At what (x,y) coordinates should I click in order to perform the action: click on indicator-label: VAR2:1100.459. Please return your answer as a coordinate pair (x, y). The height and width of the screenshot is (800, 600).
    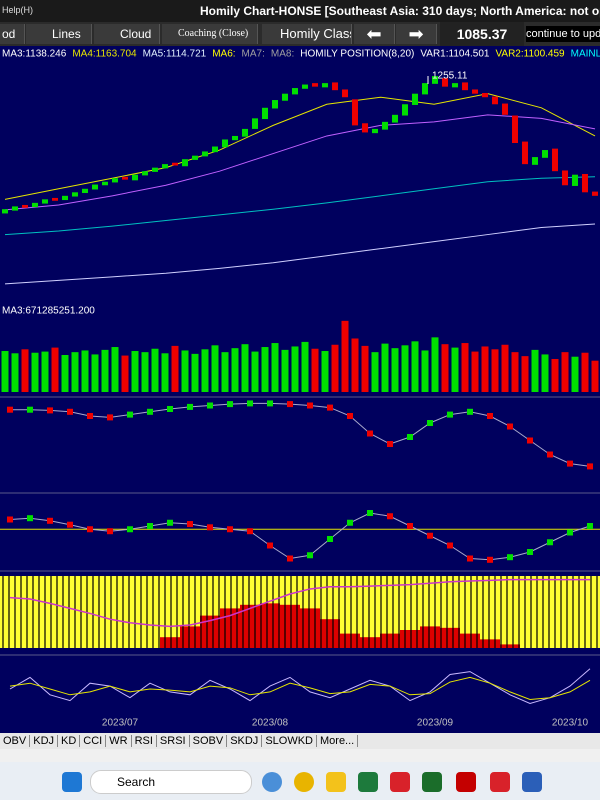
    Looking at the image, I should click on (530, 54).